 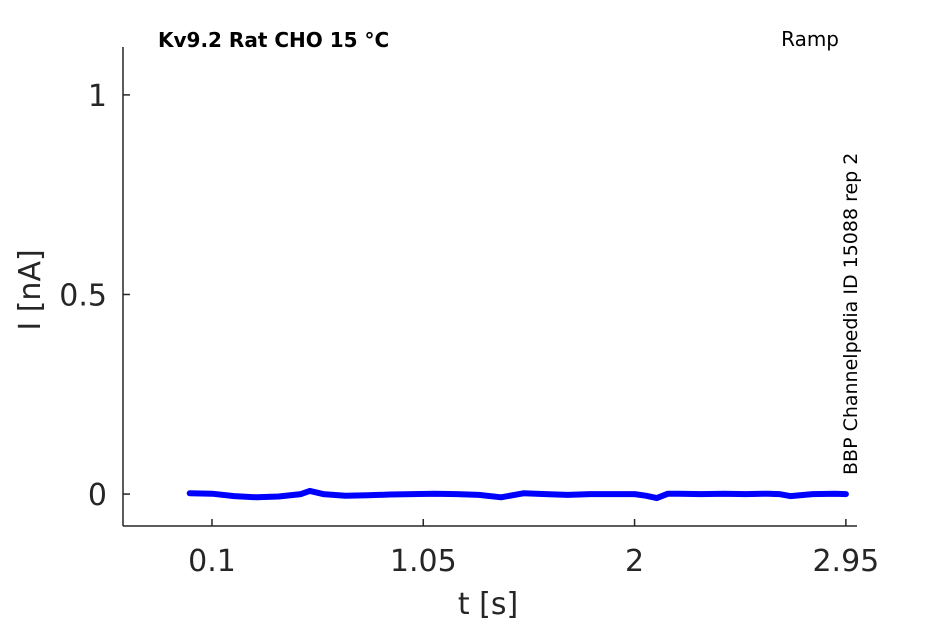 I want to click on y-ticks: 00.51, so click(x=94, y=296).